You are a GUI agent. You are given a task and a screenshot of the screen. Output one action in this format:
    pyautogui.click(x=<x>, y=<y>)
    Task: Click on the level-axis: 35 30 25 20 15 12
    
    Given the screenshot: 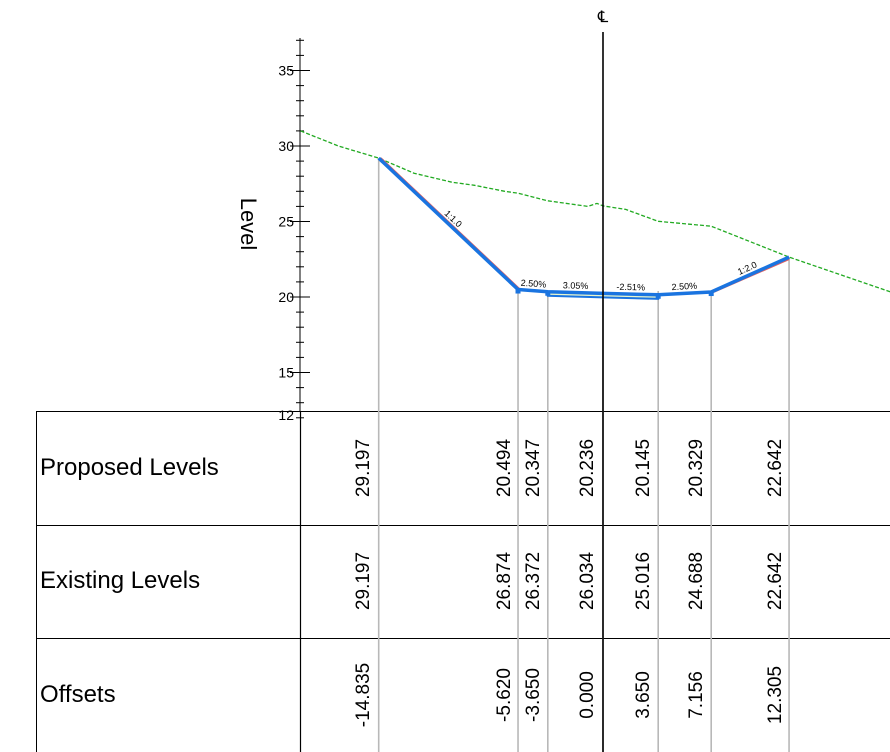 What is the action you would take?
    pyautogui.click(x=294, y=230)
    